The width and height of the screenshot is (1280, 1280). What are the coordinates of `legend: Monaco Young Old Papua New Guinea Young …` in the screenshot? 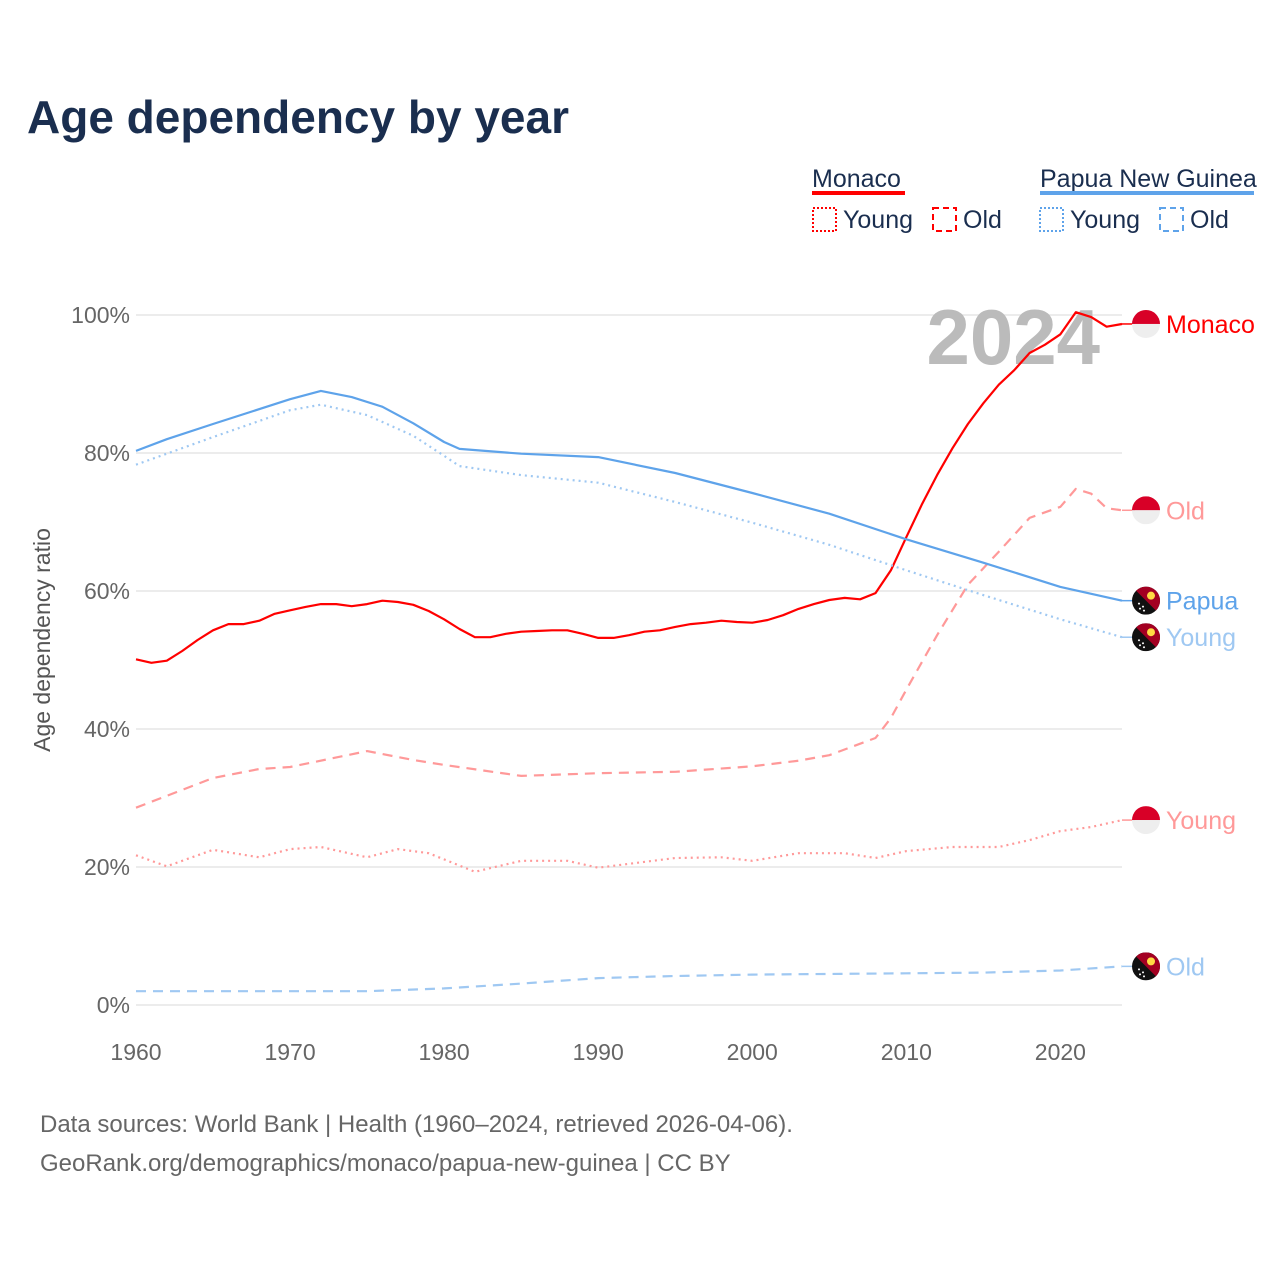 It's located at (1034, 199).